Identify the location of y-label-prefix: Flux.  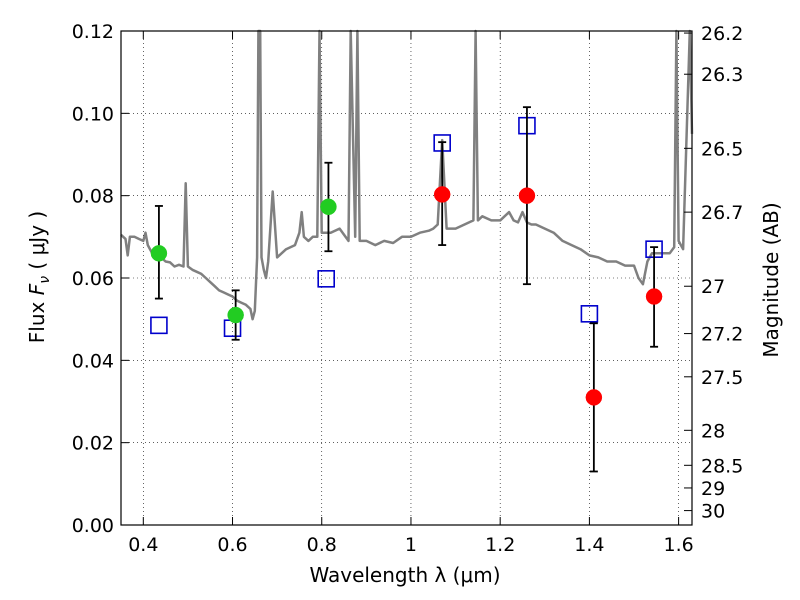
(37, 319).